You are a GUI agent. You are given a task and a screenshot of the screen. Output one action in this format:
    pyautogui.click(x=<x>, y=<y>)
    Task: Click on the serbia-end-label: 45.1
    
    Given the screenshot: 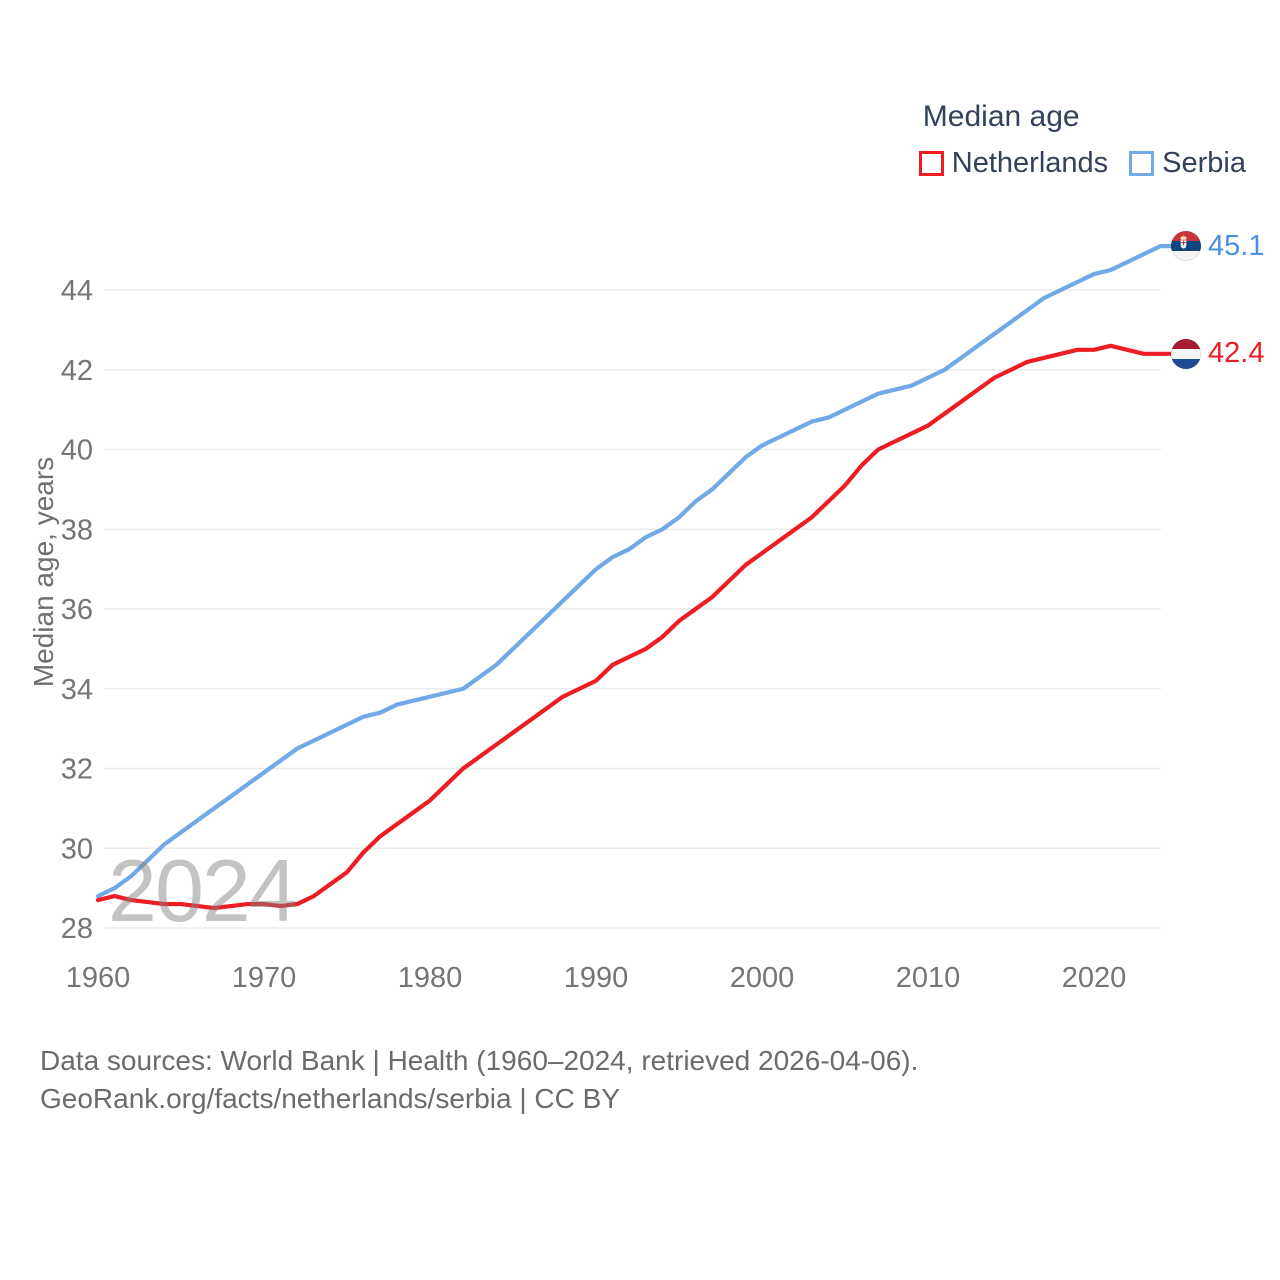 What is the action you would take?
    pyautogui.click(x=1218, y=245)
    